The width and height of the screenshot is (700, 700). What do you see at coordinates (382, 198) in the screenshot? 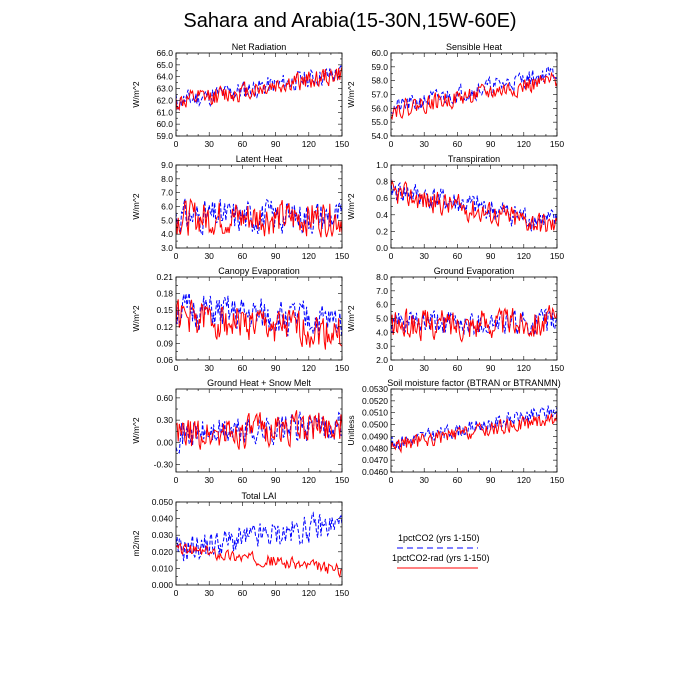
I see `y-tick-label: 0.6` at bounding box center [382, 198].